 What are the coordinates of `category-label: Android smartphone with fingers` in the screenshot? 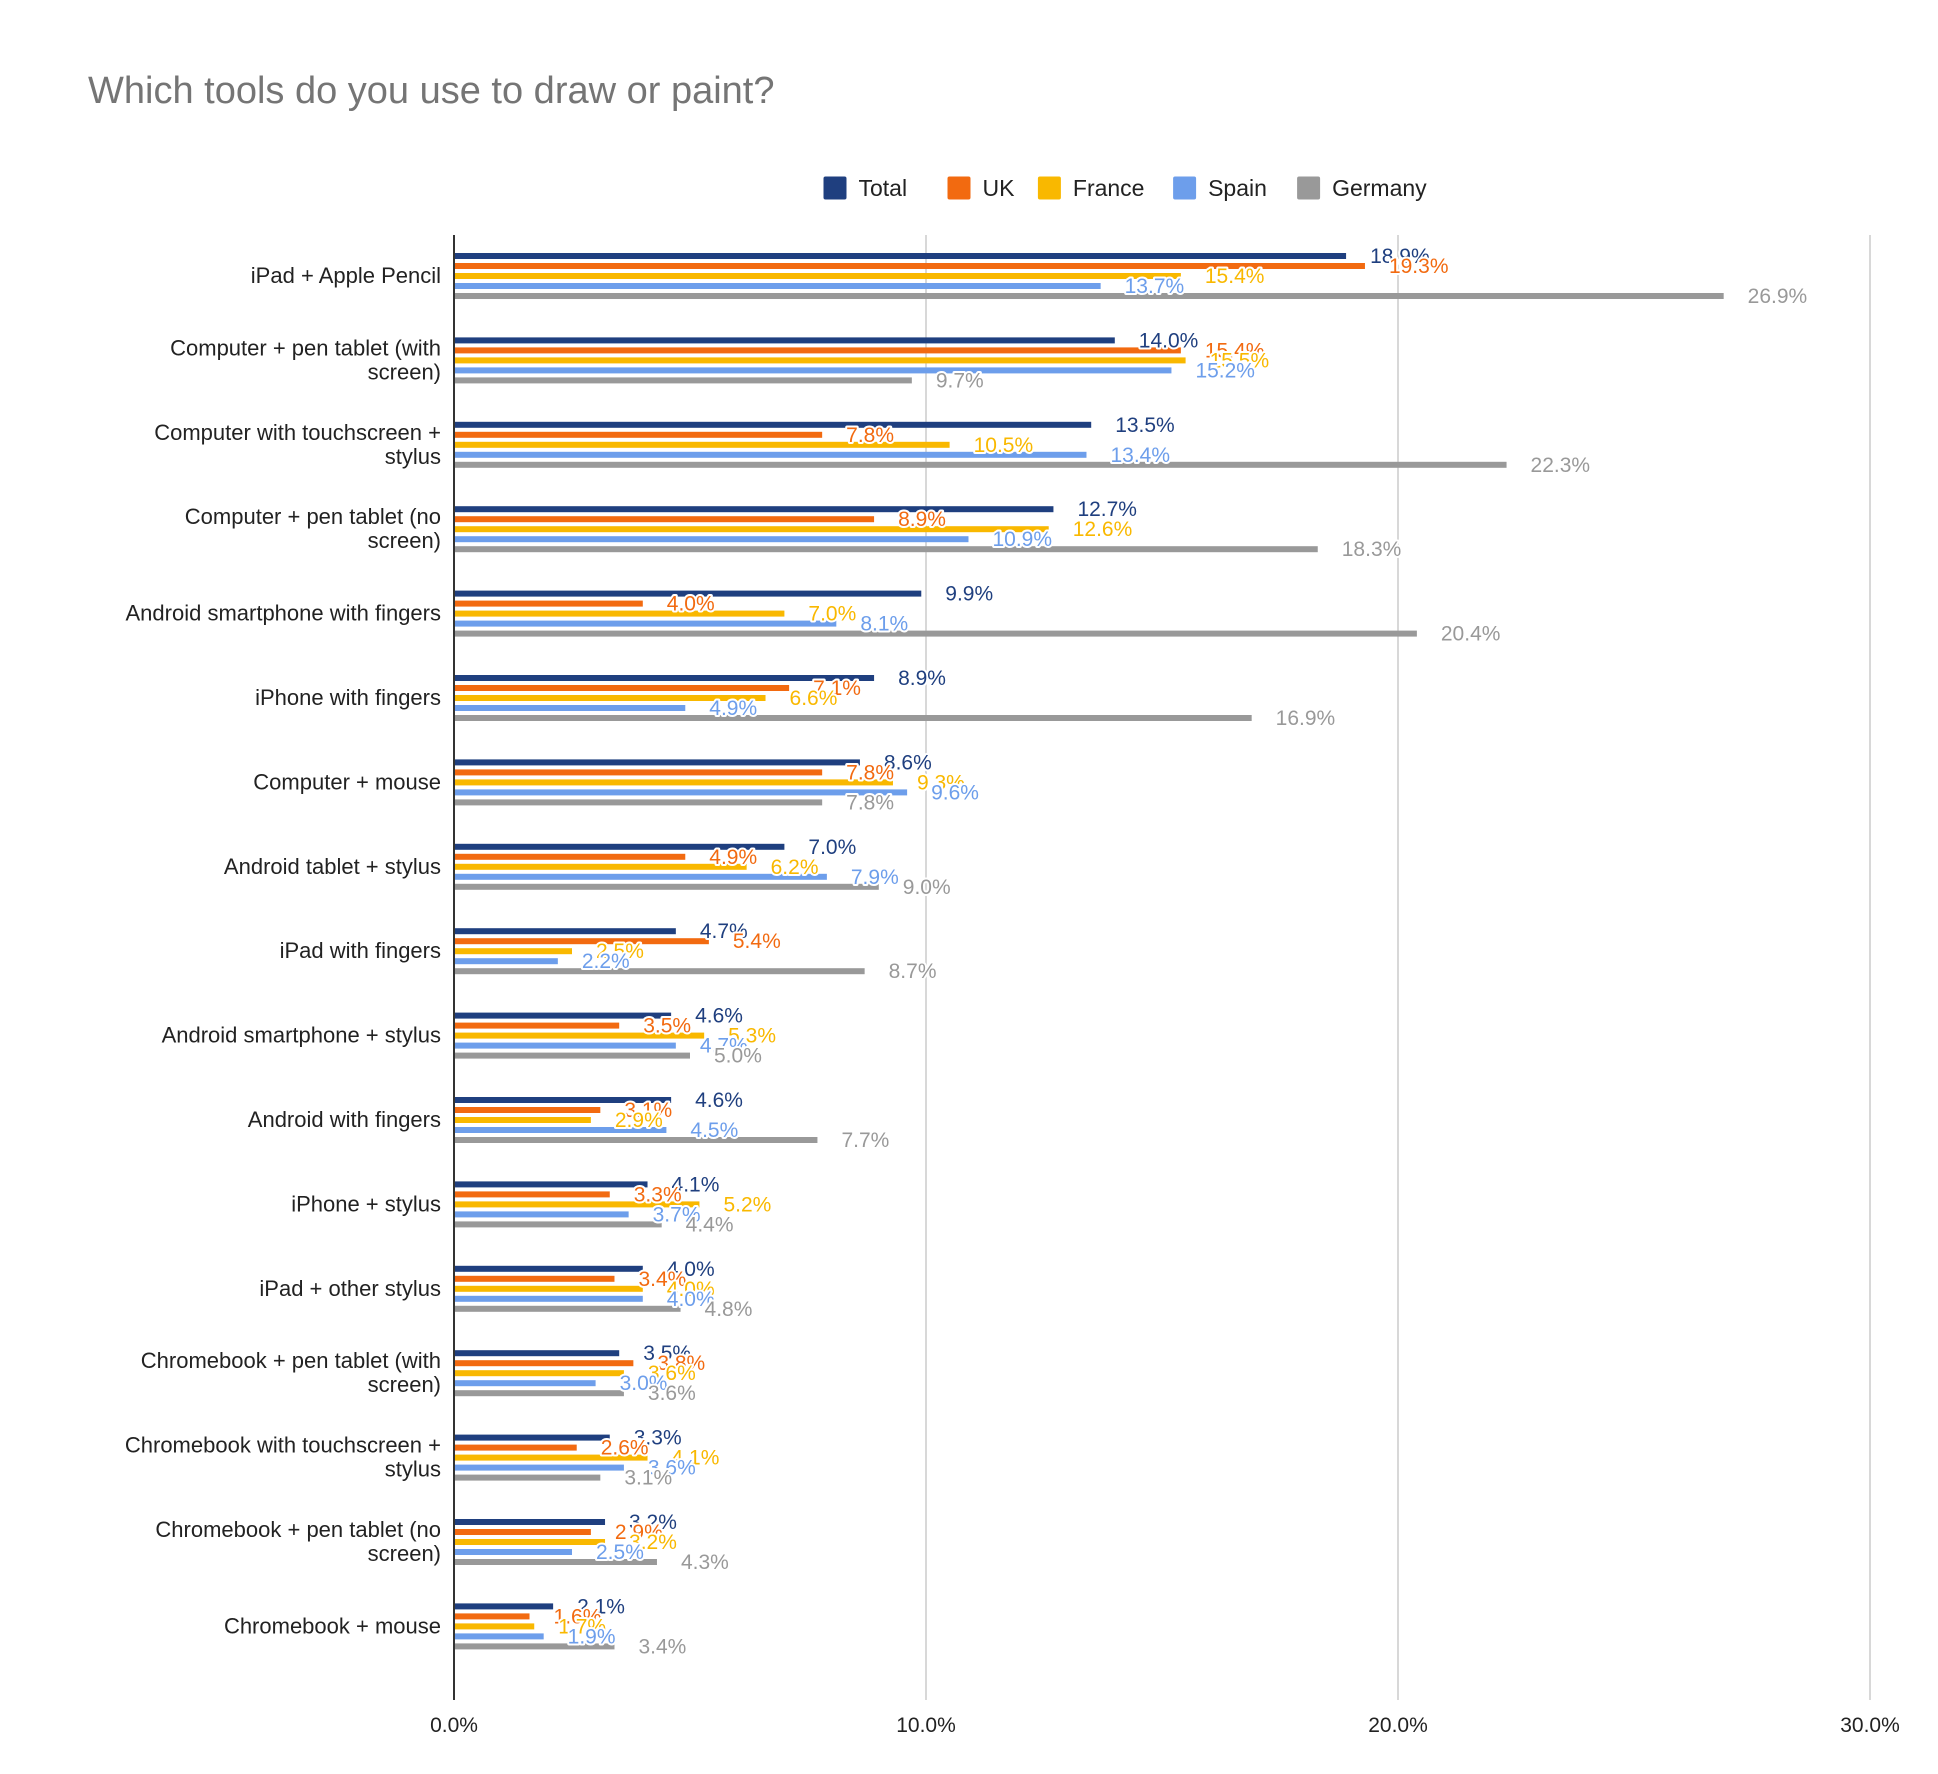 It's located at (284, 613).